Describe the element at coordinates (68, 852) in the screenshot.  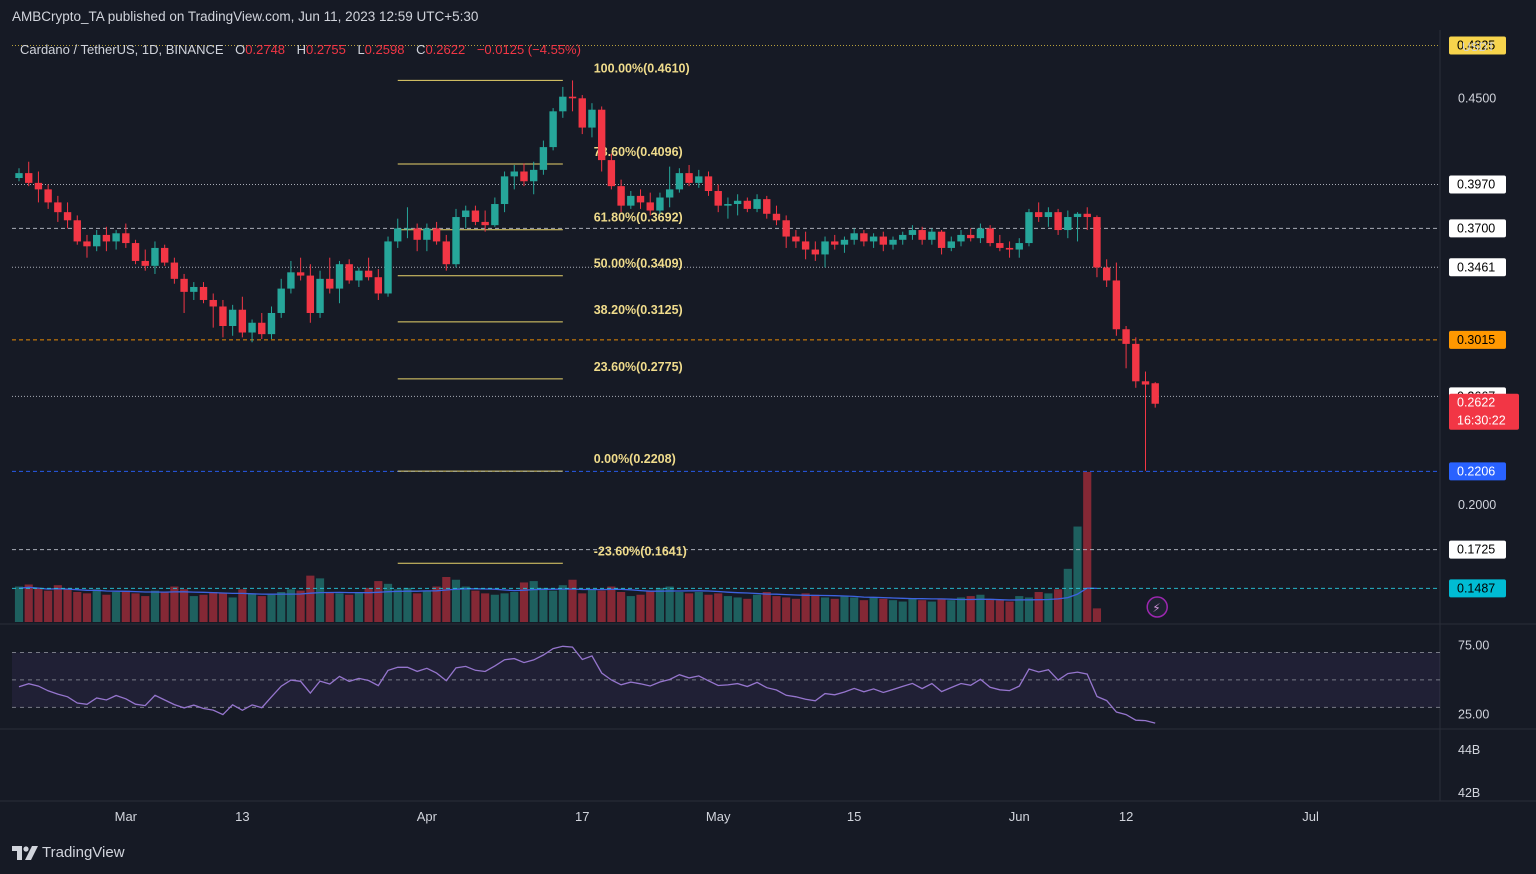
I see `tradingview-logo: TradingView` at that location.